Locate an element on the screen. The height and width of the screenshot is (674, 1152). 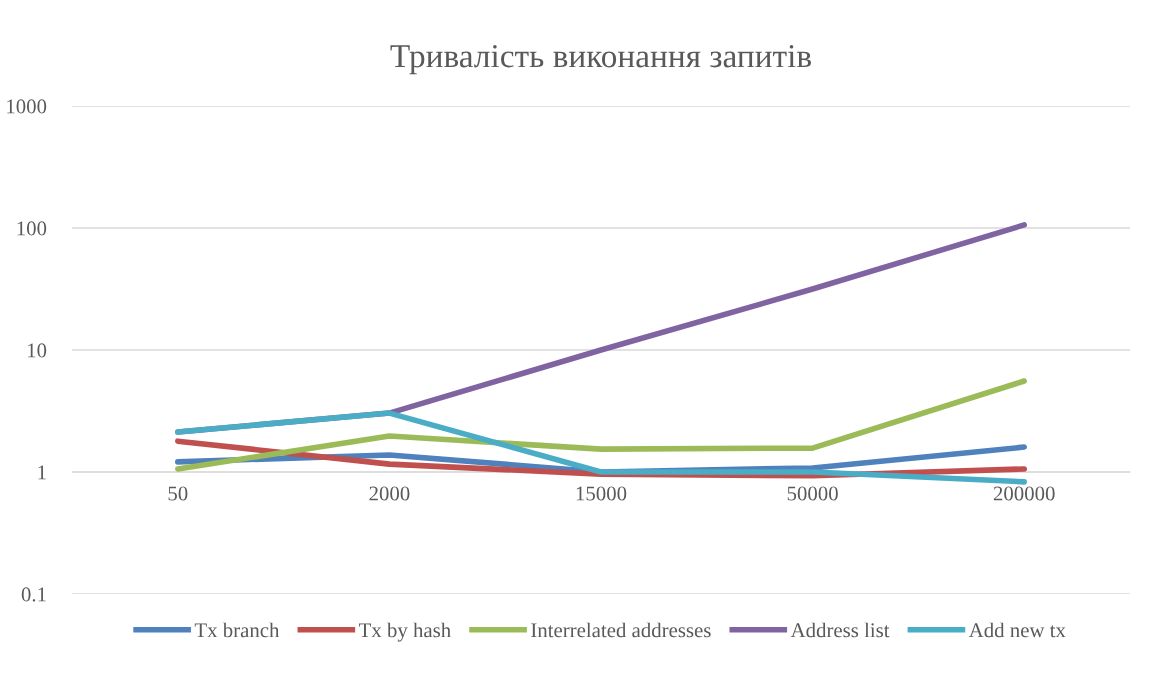
legend-label: Tx branch is located at coordinates (237, 630).